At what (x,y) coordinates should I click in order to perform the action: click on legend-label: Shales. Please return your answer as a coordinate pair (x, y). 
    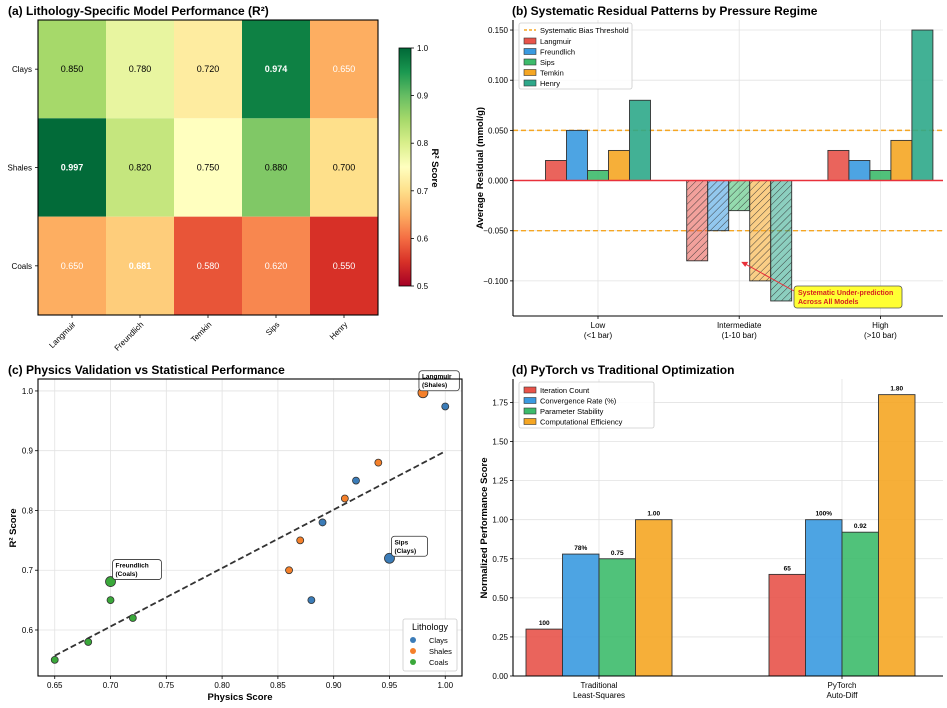
    Looking at the image, I should click on (440, 651).